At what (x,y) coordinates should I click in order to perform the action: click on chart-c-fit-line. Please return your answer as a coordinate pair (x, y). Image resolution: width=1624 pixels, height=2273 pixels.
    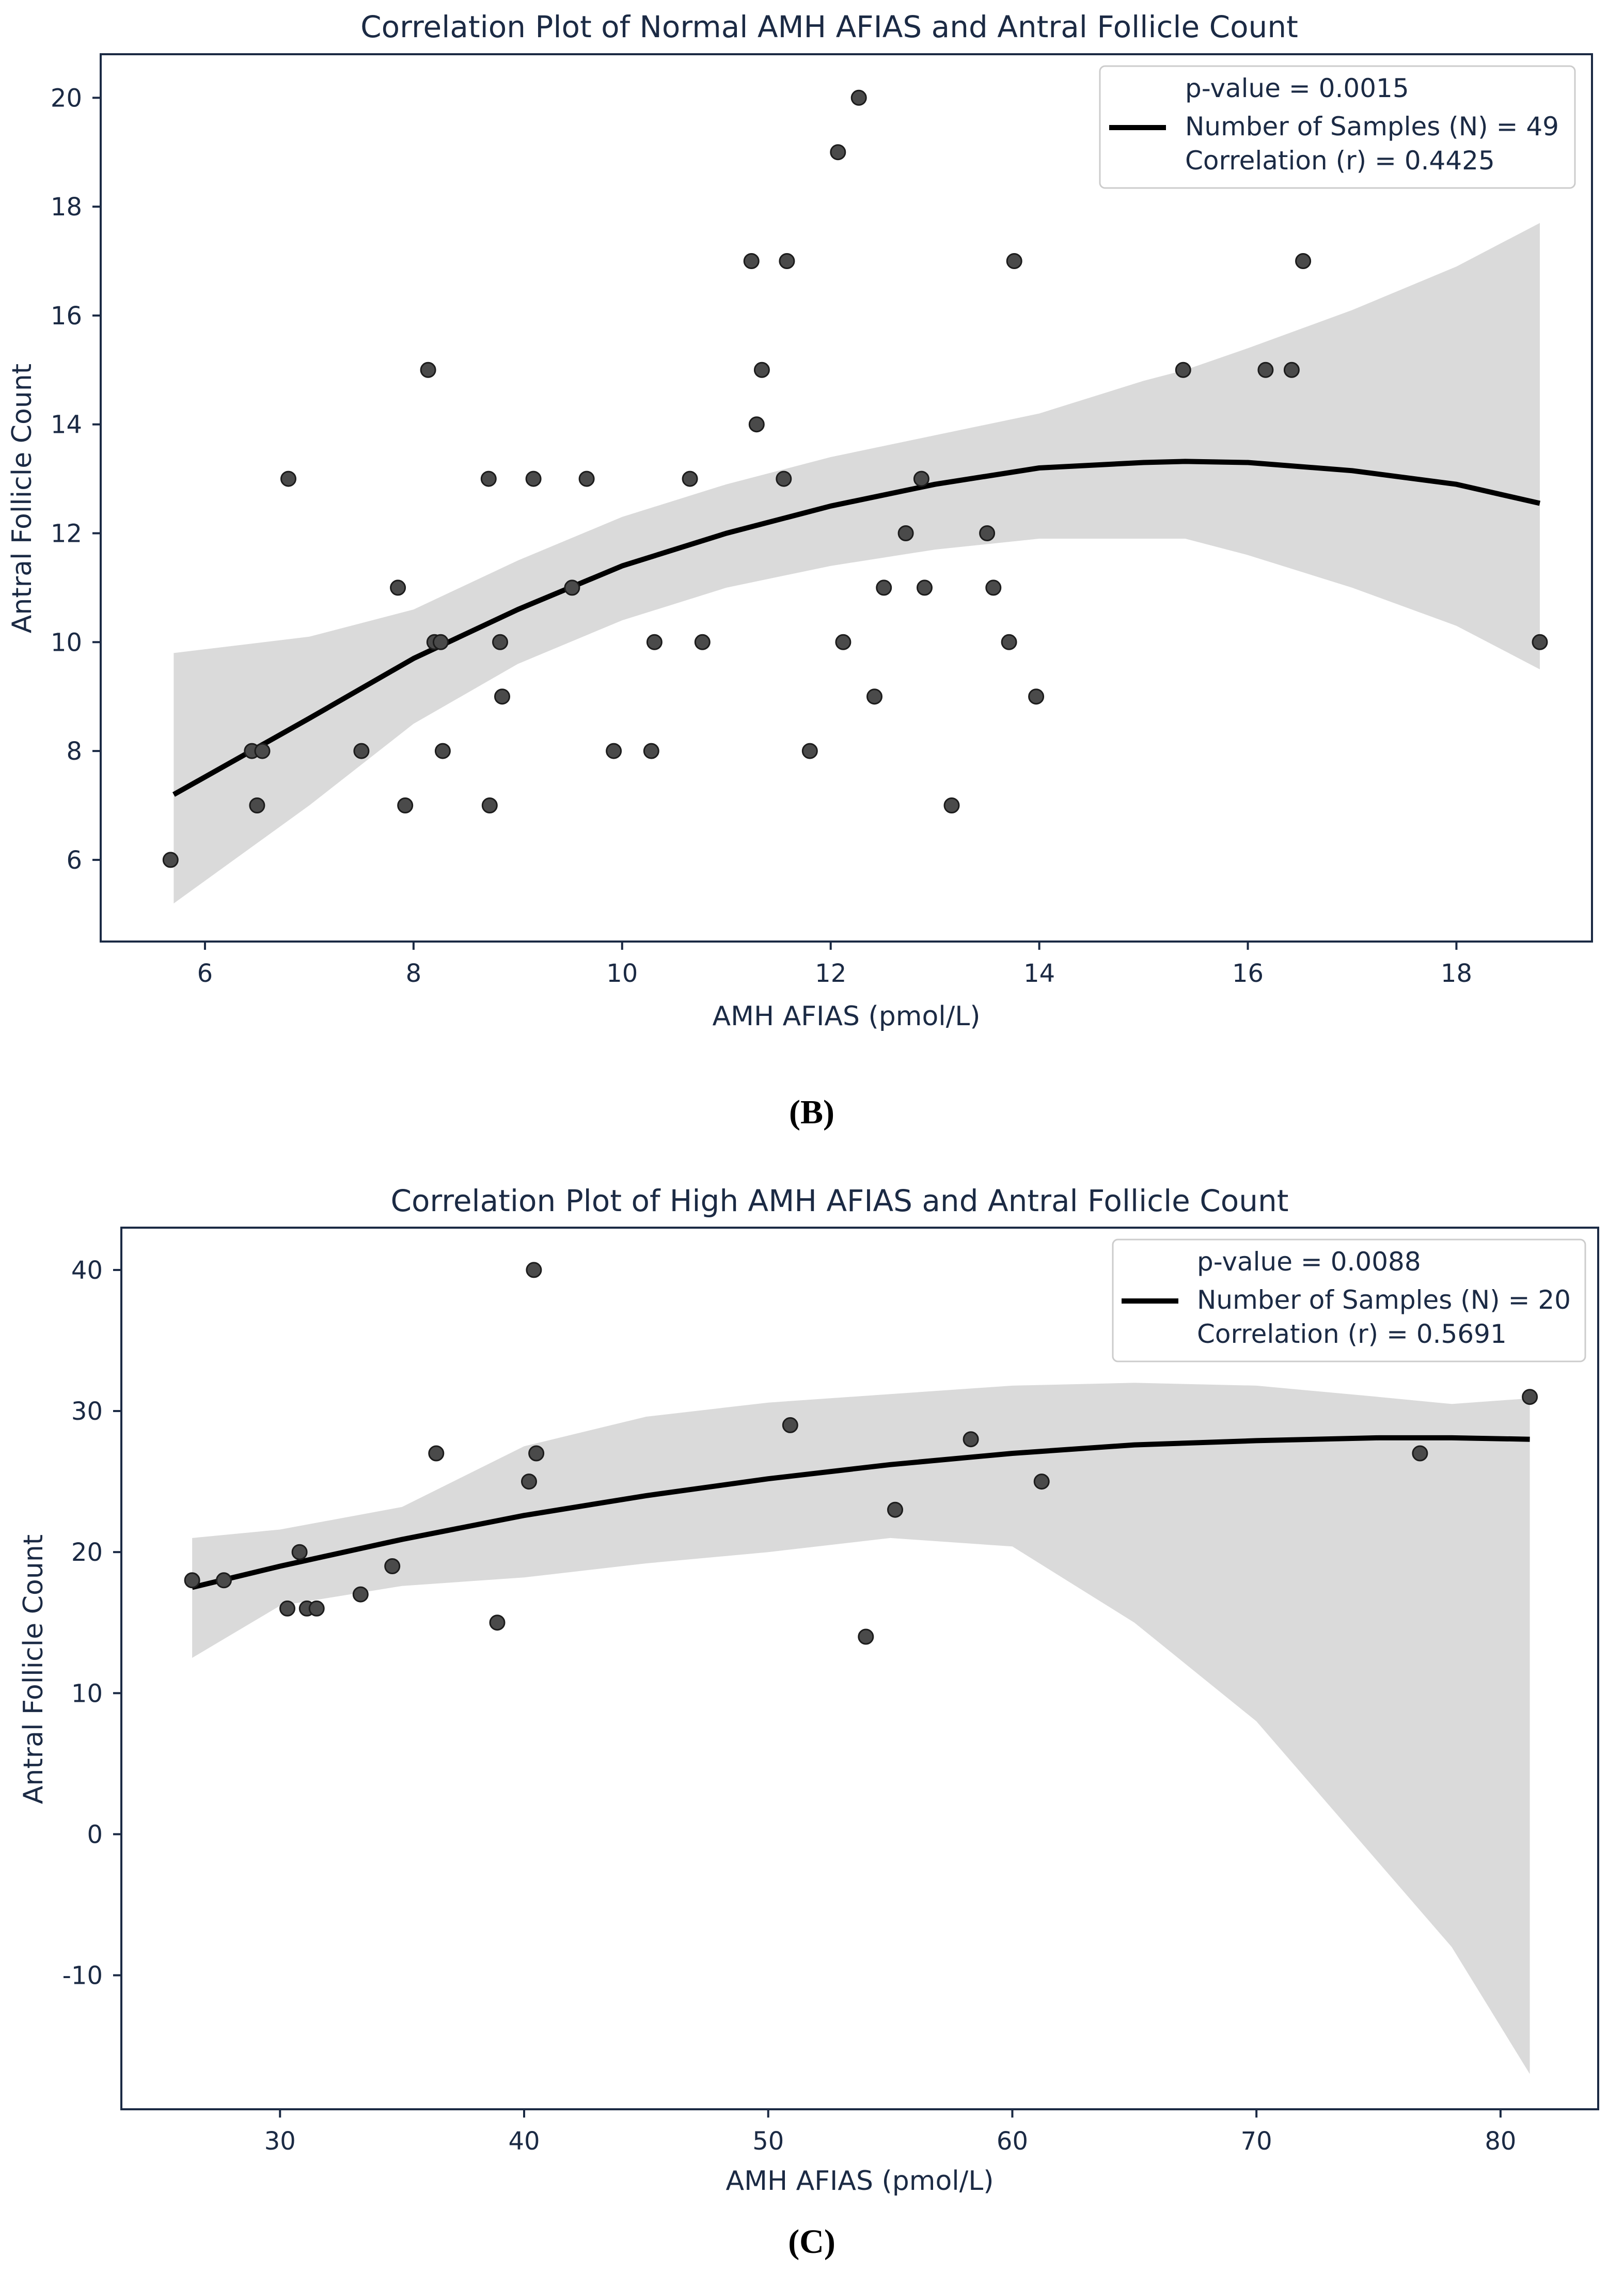
    Looking at the image, I should click on (860, 1512).